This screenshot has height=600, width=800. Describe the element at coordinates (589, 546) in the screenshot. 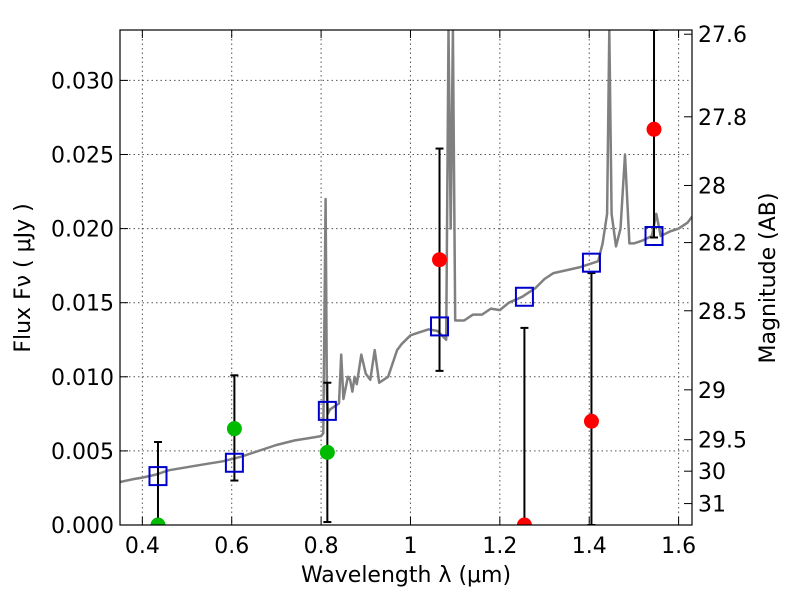

I see `x-tick-label: 1.4` at that location.